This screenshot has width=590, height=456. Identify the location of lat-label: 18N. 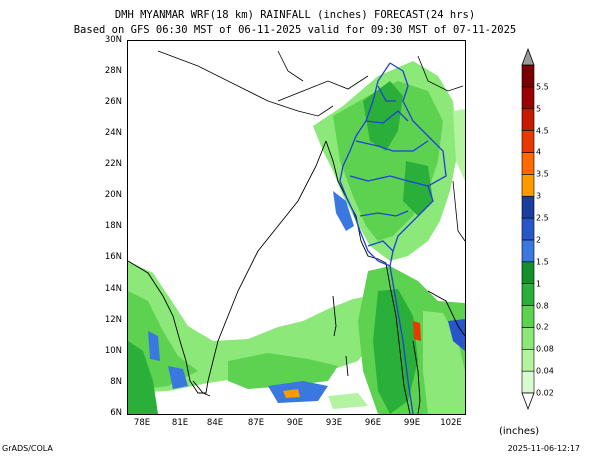
(113, 226).